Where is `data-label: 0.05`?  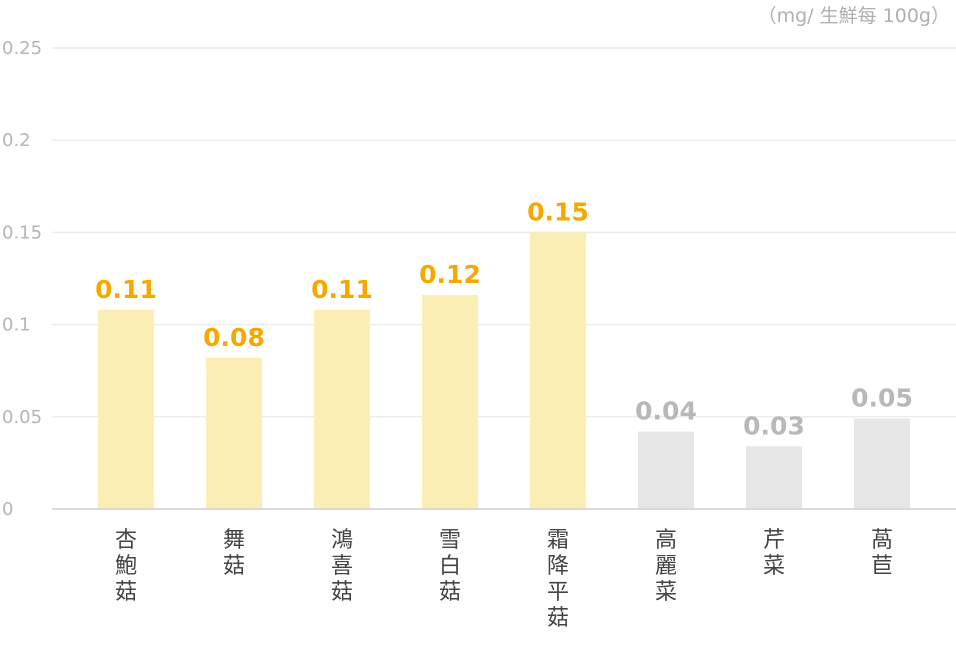 data-label: 0.05 is located at coordinates (882, 398).